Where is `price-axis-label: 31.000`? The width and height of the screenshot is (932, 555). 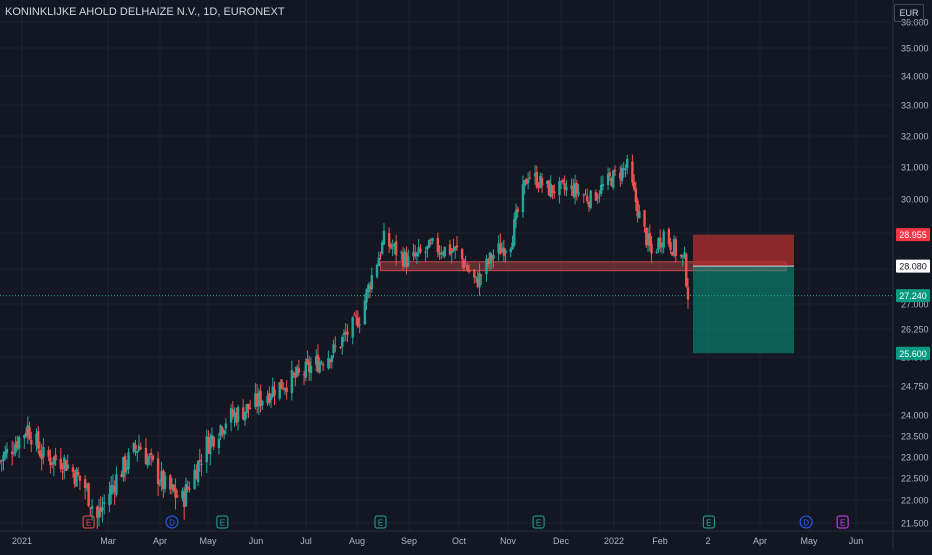
price-axis-label: 31.000 is located at coordinates (915, 168).